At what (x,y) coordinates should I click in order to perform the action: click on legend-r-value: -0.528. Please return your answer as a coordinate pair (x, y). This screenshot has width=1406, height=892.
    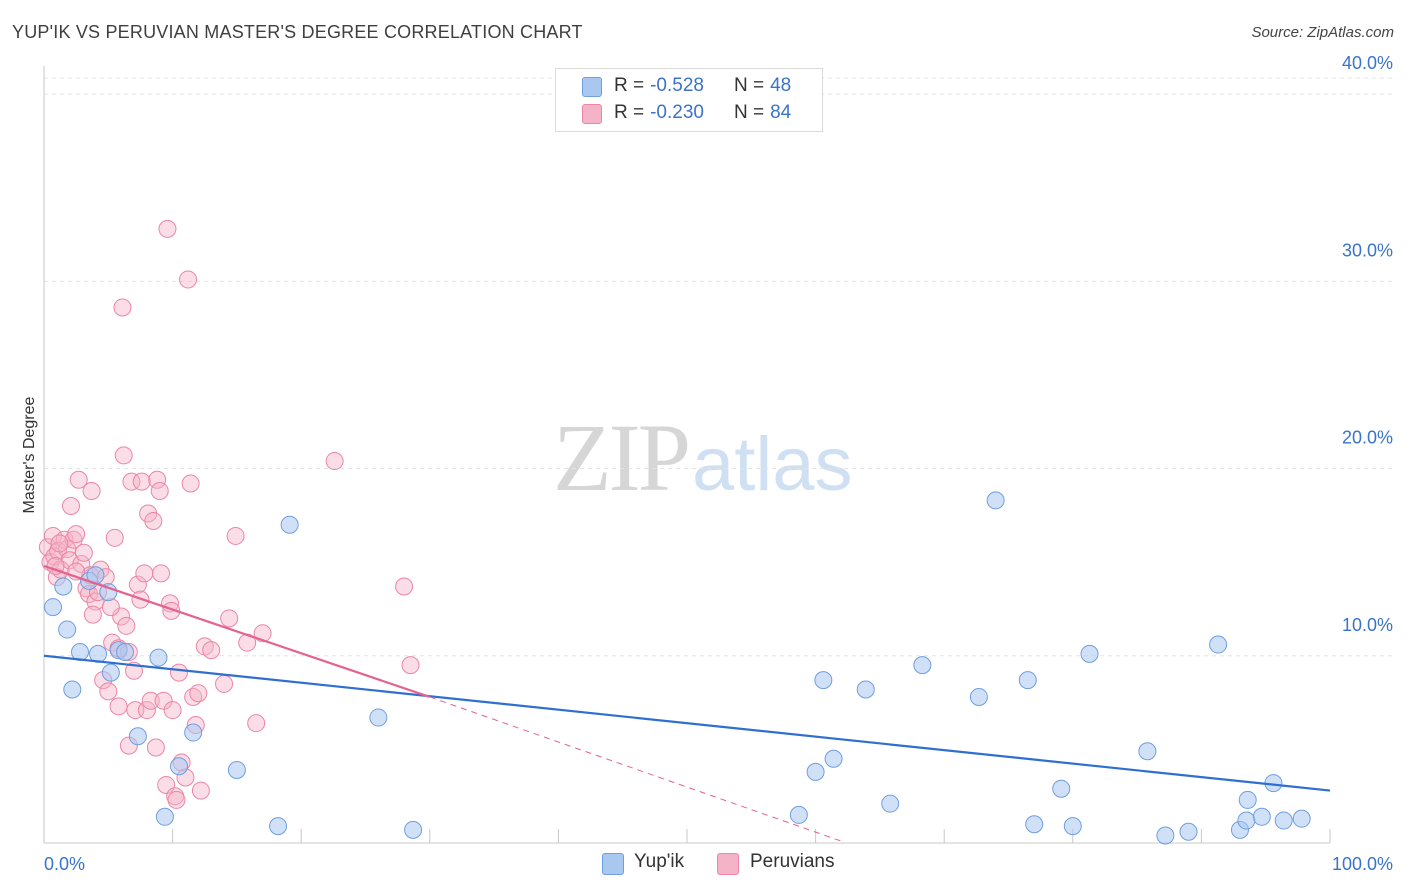
    Looking at the image, I should click on (677, 85).